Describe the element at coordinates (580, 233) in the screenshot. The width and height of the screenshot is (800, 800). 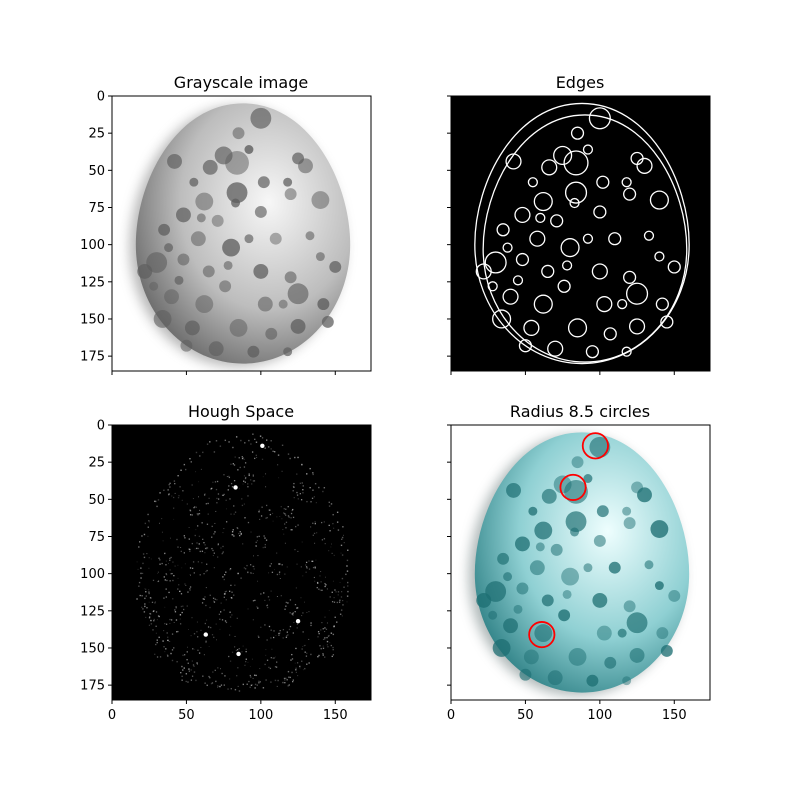
I see `image-background` at that location.